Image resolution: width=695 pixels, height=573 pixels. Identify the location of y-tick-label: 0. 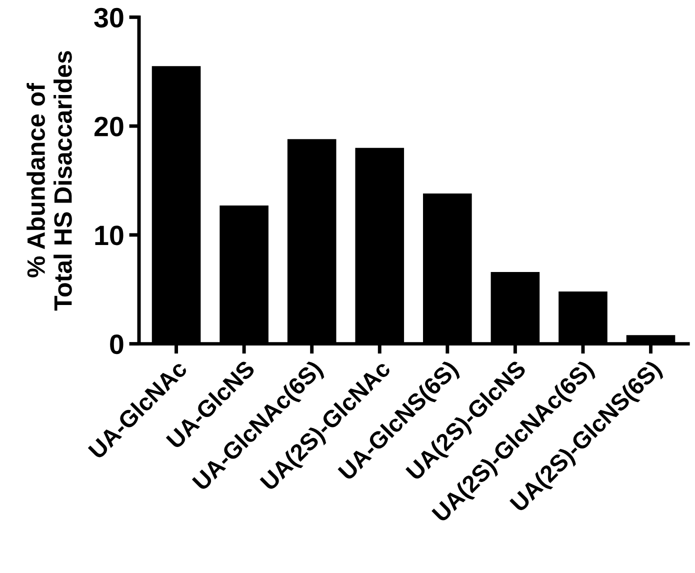
(117, 344).